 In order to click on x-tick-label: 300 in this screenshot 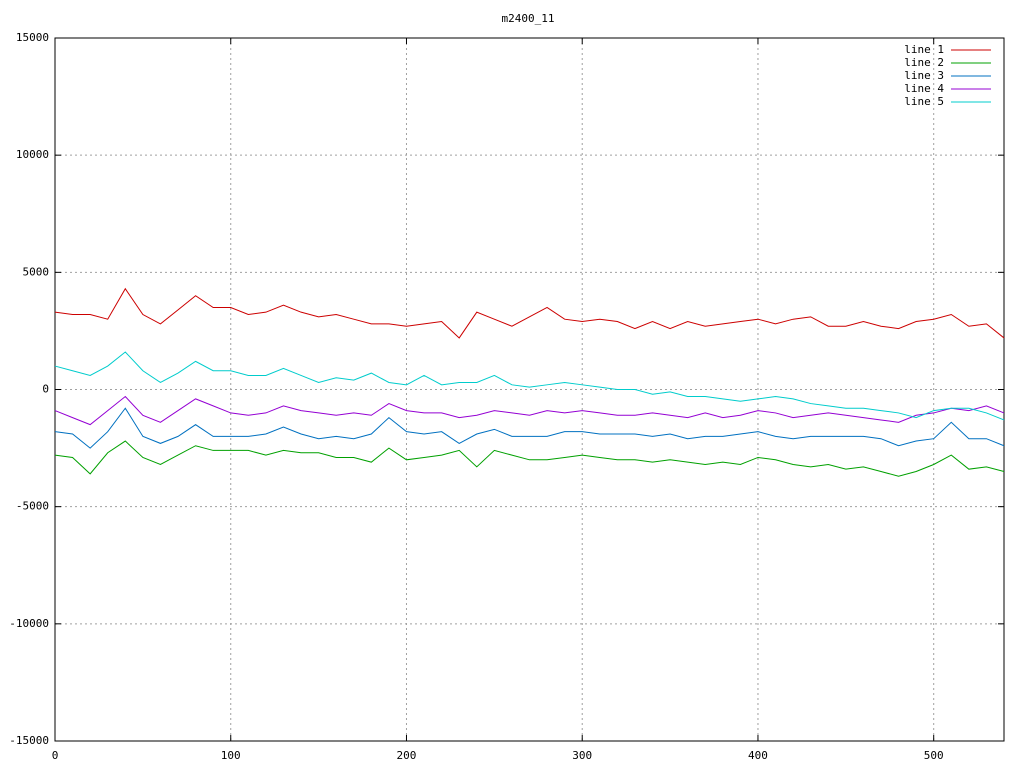, I will do `click(582, 755)`.